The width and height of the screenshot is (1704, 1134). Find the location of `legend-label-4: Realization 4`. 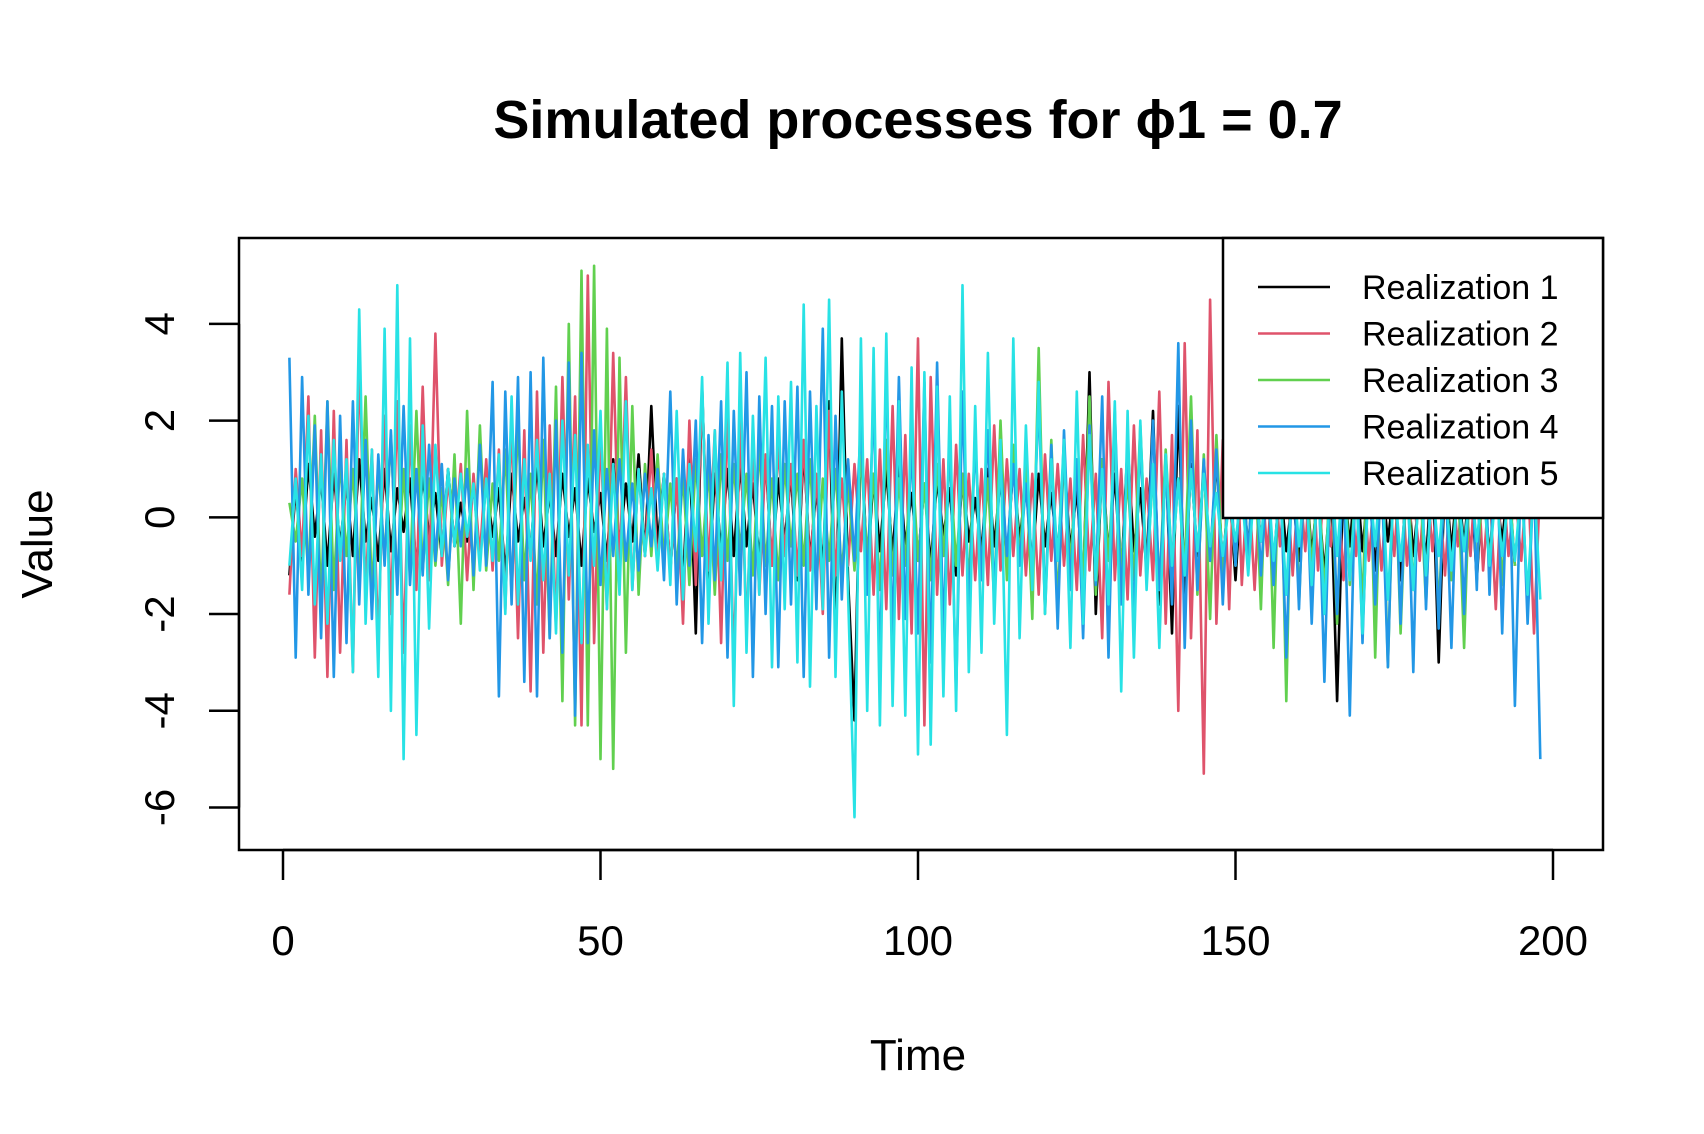

legend-label-4: Realization 4 is located at coordinates (1460, 428).